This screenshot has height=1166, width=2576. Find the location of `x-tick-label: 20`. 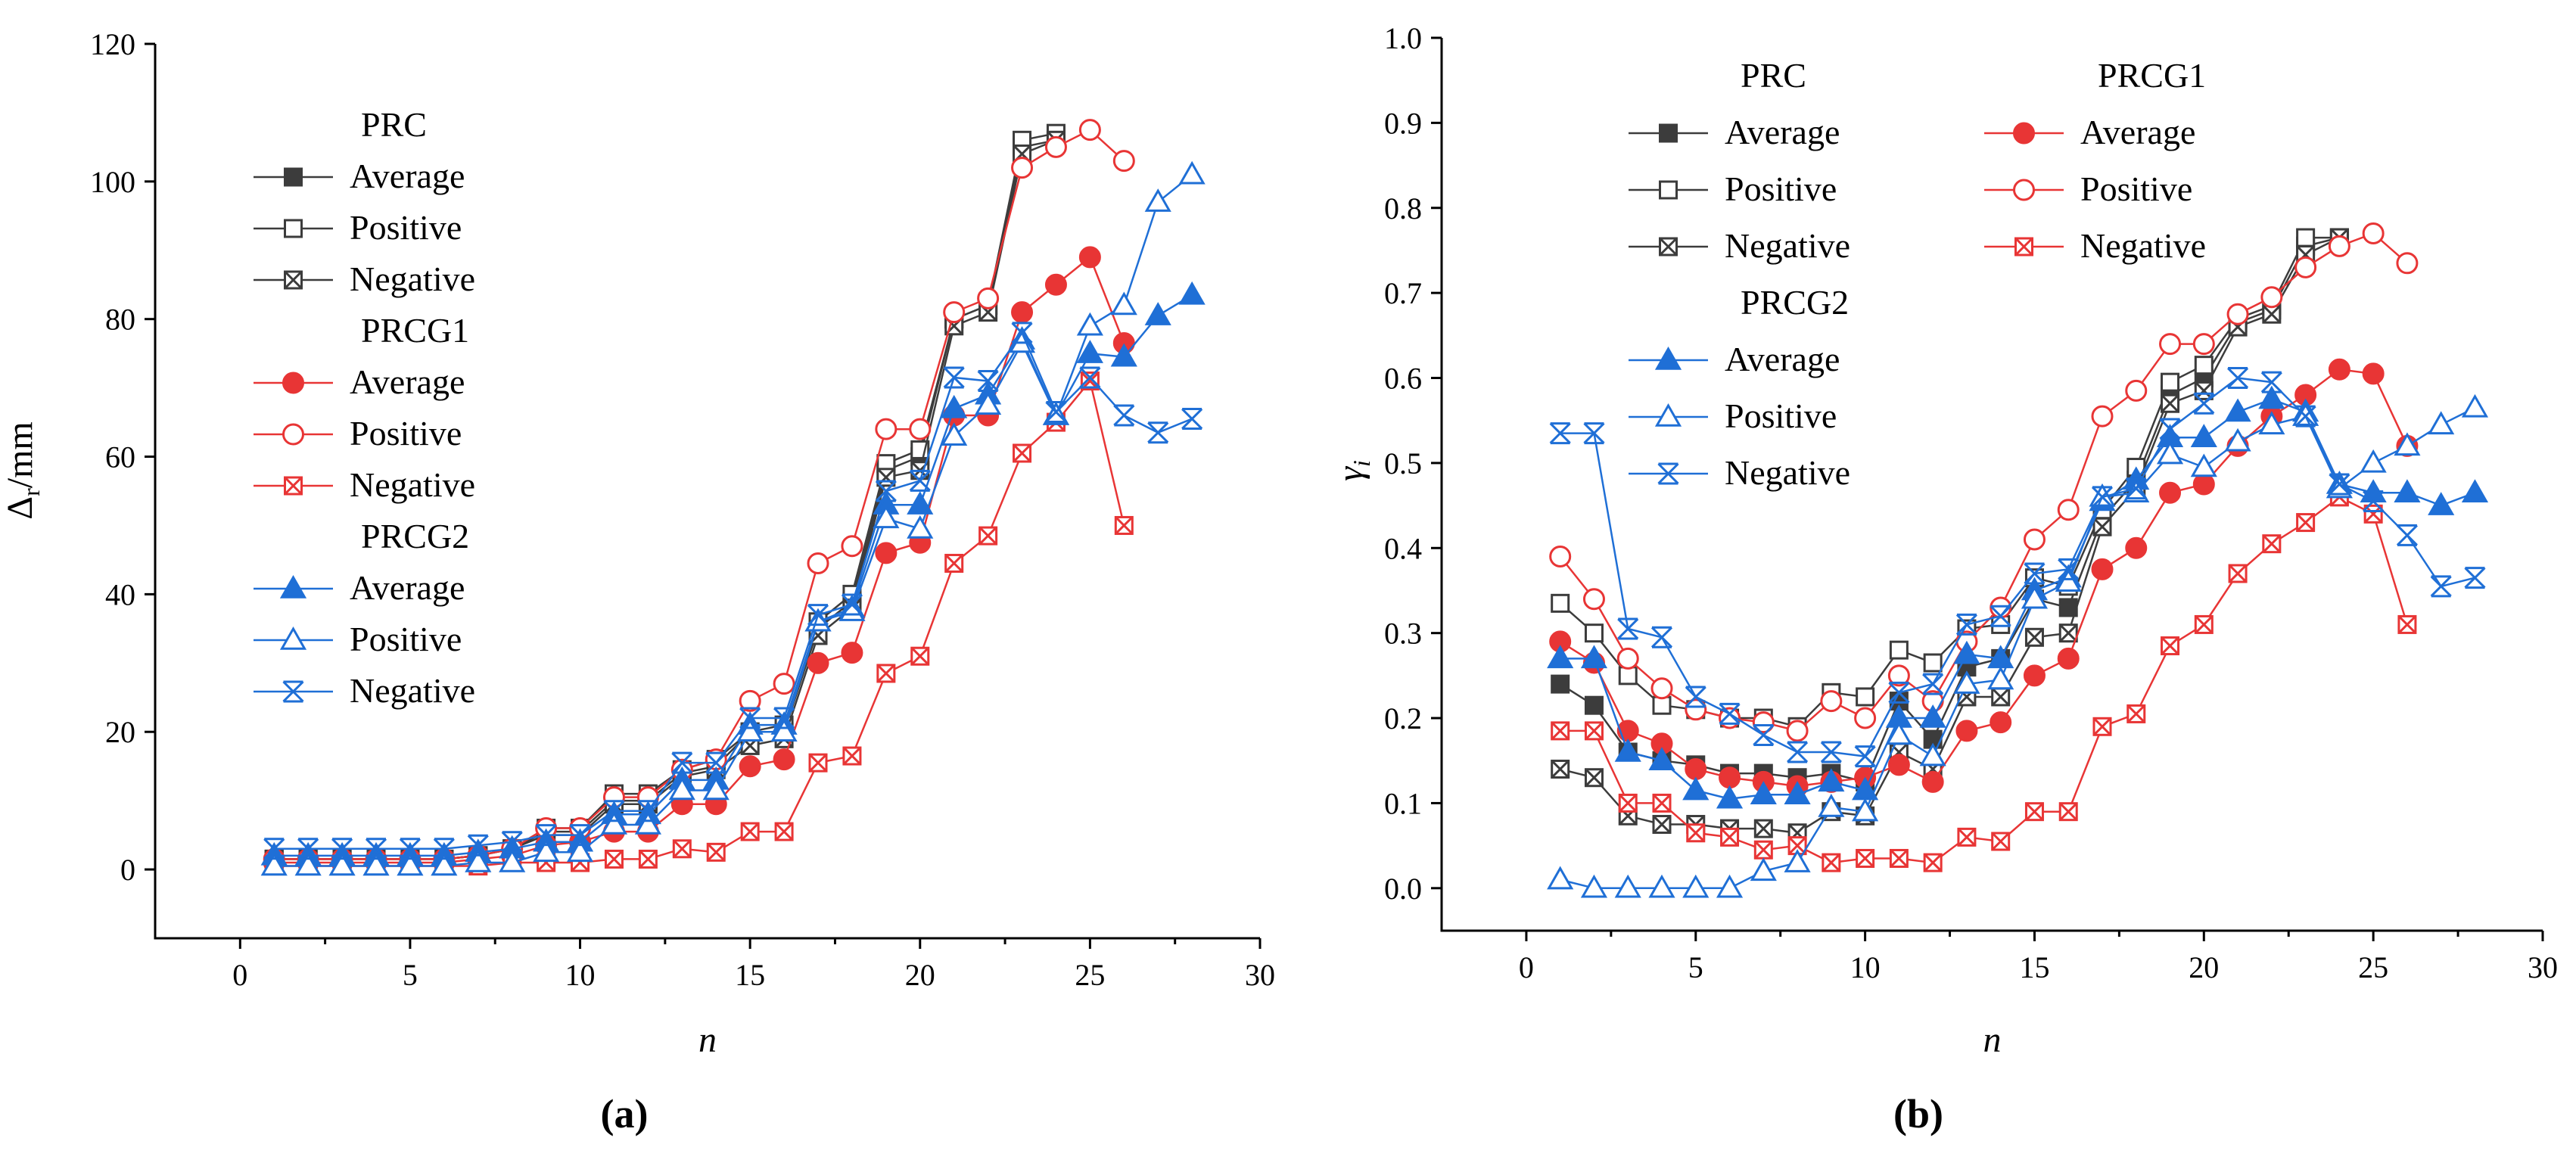

x-tick-label: 20 is located at coordinates (2204, 967).